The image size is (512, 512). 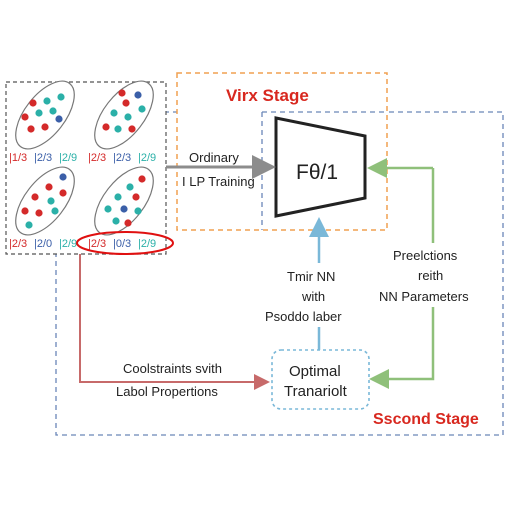 I want to click on bag-2: |2/3 |2/3 |2/9, so click(x=122, y=122).